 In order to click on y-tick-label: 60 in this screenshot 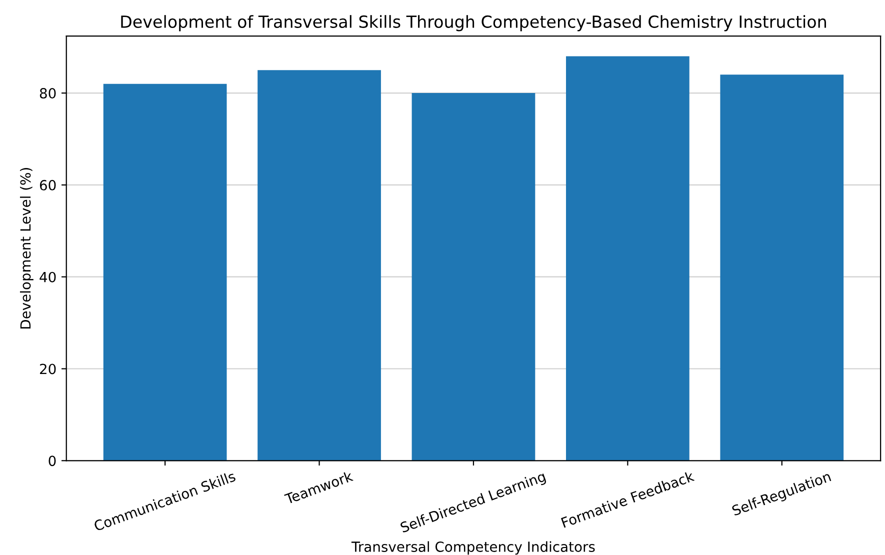, I will do `click(48, 185)`.